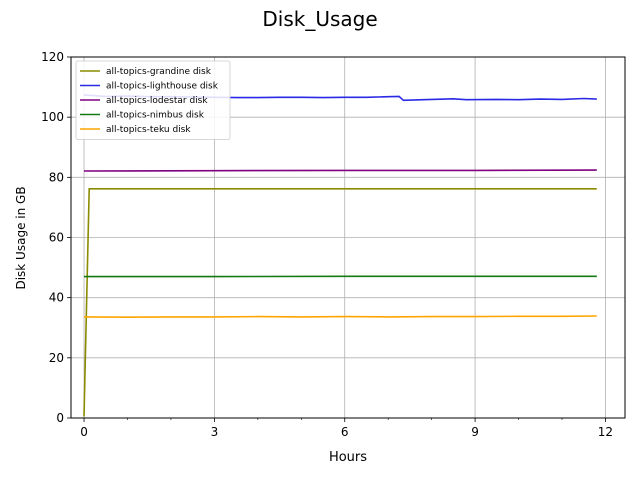 This screenshot has height=480, width=640. Describe the element at coordinates (605, 432) in the screenshot. I see `x-tick-label: 12` at that location.